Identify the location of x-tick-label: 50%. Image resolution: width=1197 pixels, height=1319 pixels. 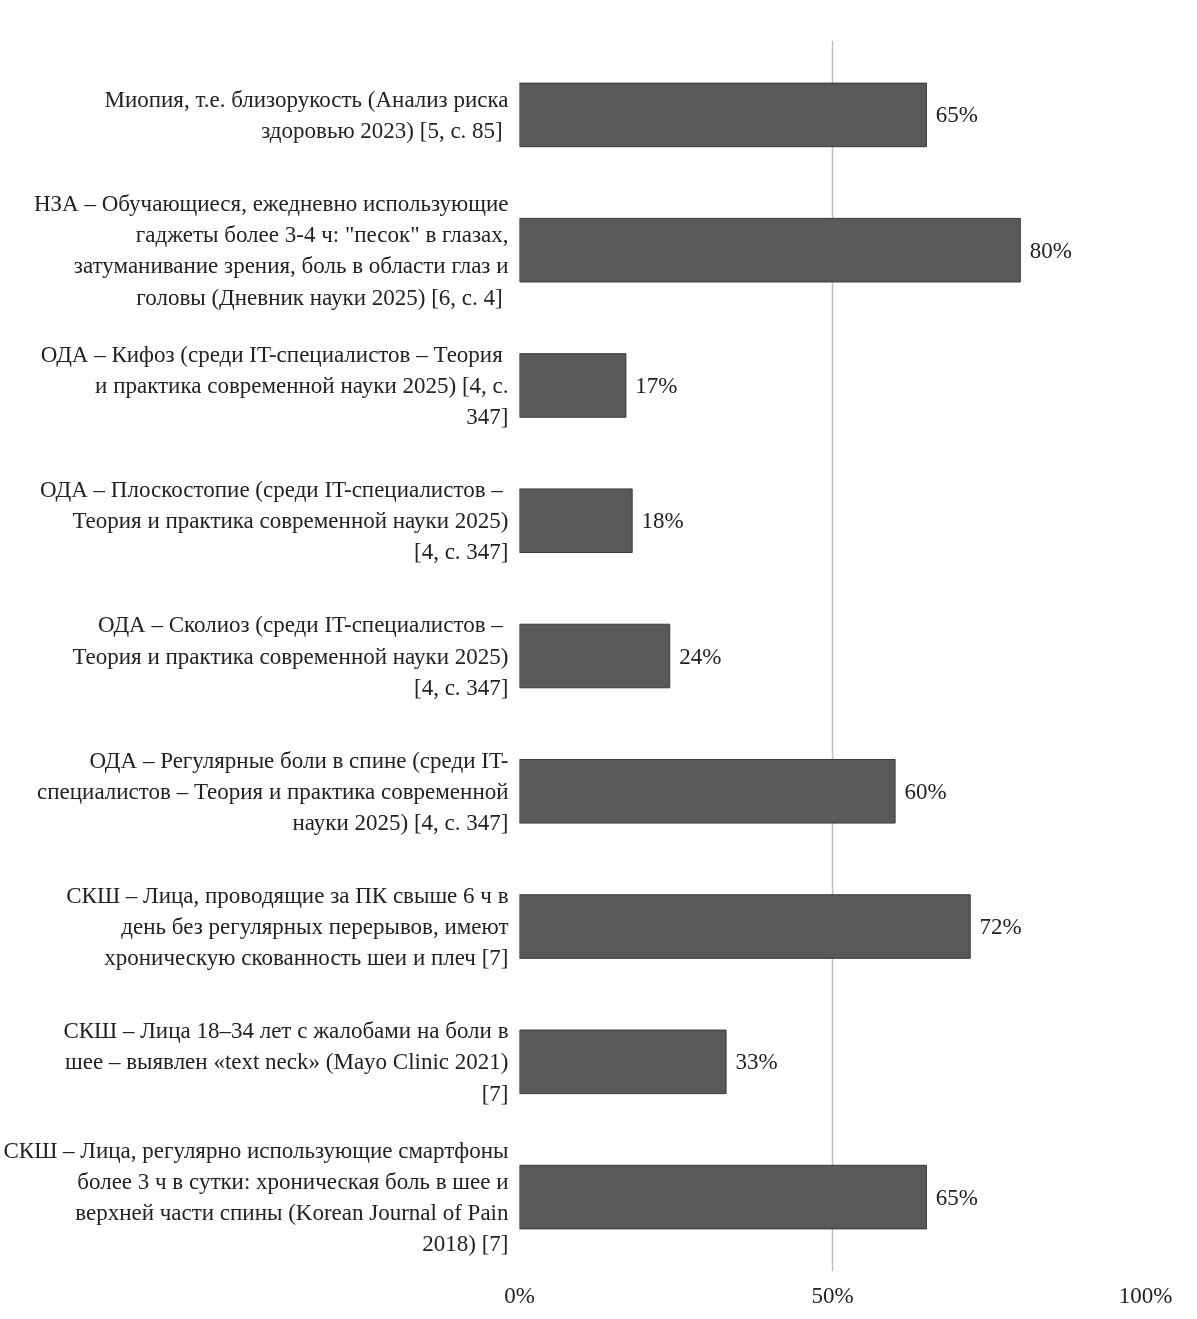
(832, 1295).